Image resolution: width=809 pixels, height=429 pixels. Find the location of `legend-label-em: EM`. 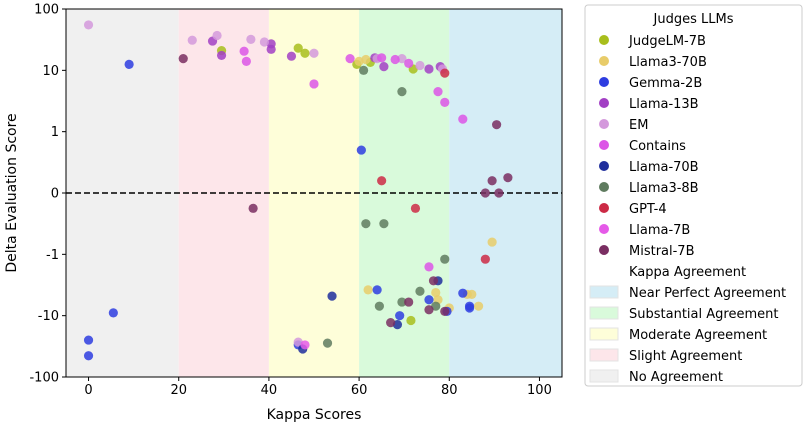

legend-label-em: EM is located at coordinates (638, 125).